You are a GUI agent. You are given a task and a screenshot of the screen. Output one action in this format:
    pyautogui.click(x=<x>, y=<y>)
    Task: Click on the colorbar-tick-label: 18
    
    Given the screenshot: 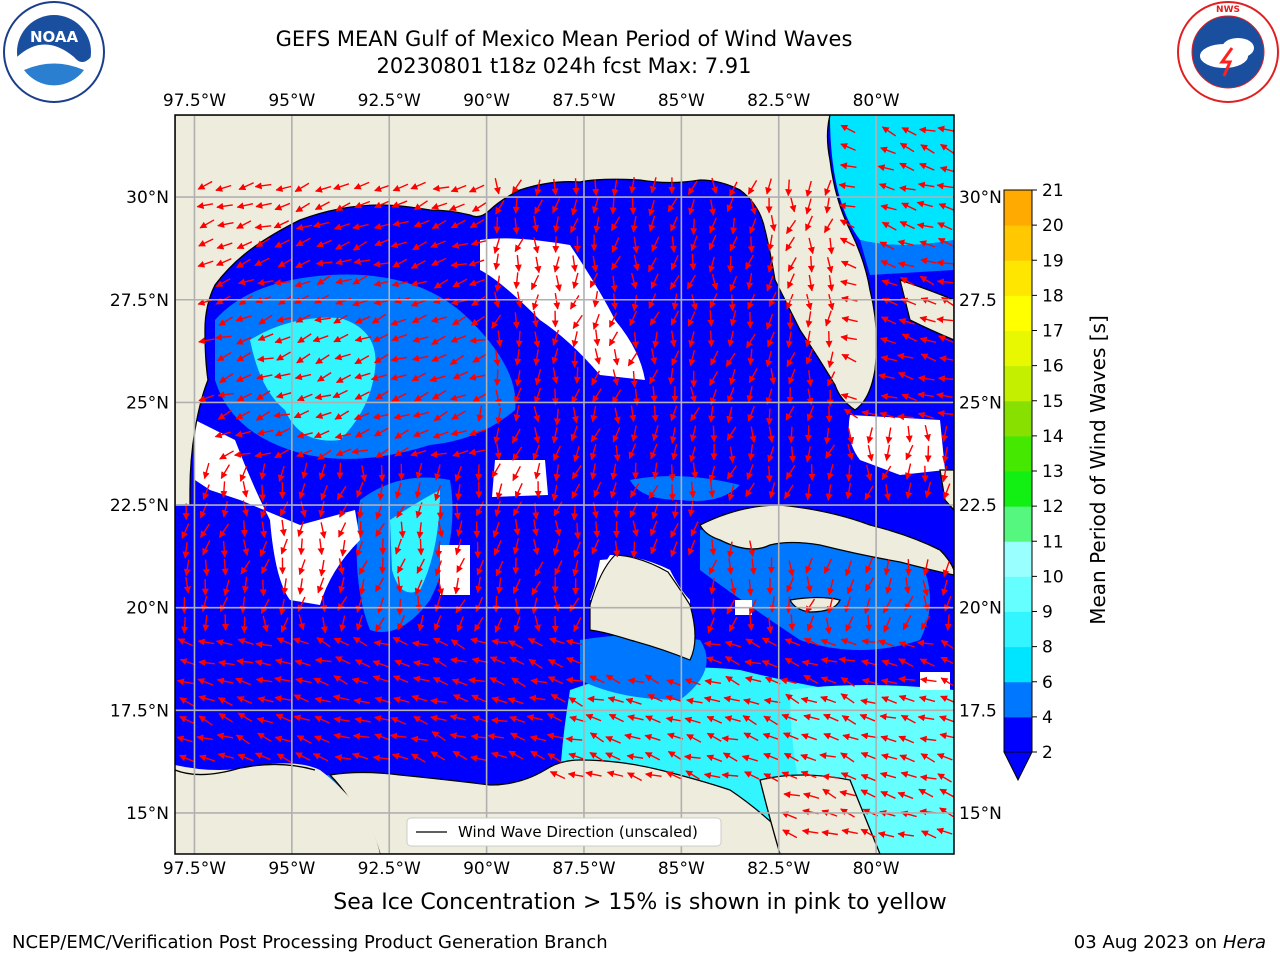 What is the action you would take?
    pyautogui.click(x=1053, y=296)
    